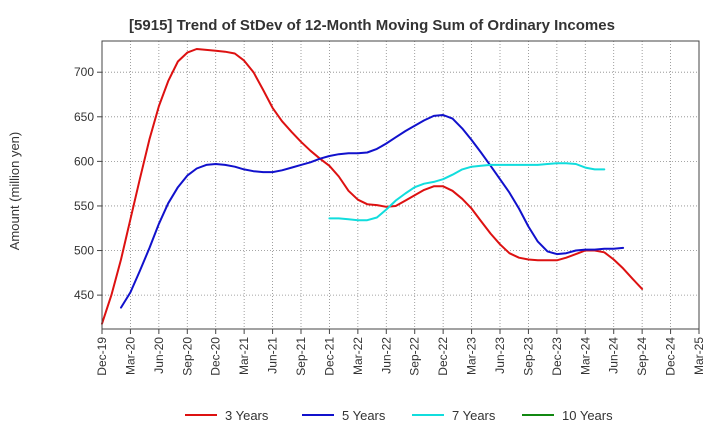 The width and height of the screenshot is (720, 440). Describe the element at coordinates (84, 206) in the screenshot. I see `y-tick-label: 550` at that location.